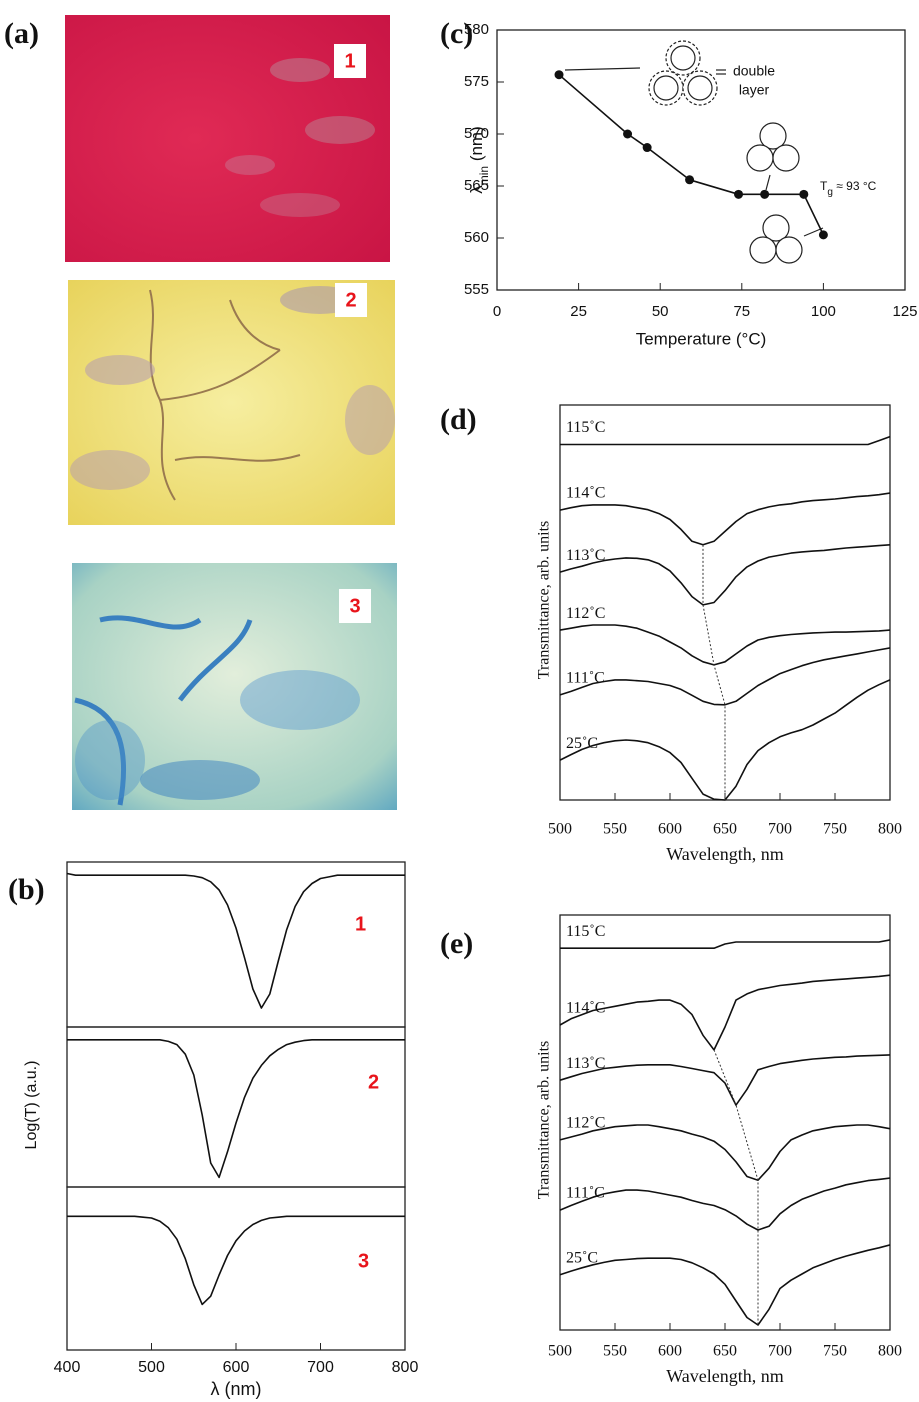  I want to click on photo: 2, so click(231, 402).